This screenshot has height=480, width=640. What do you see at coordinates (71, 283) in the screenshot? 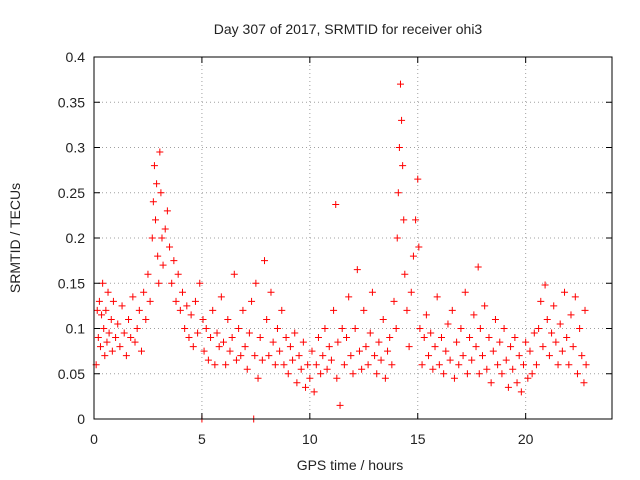
I see `y-tick-label: 0.15` at bounding box center [71, 283].